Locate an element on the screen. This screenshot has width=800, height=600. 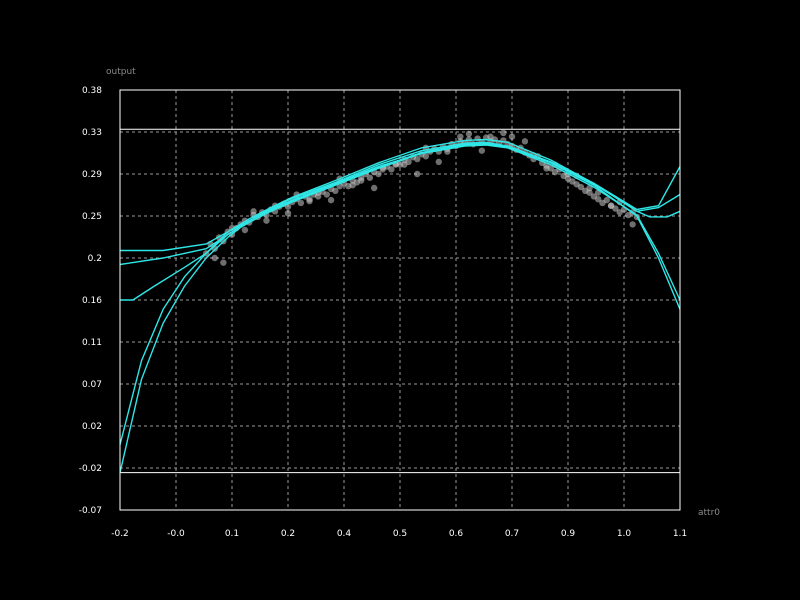
x-tick-labels: -0.2 -0.0 0.1 0.2 0.4 0.5 0.6 0.7 0.9 1.0 1.1 is located at coordinates (399, 534).